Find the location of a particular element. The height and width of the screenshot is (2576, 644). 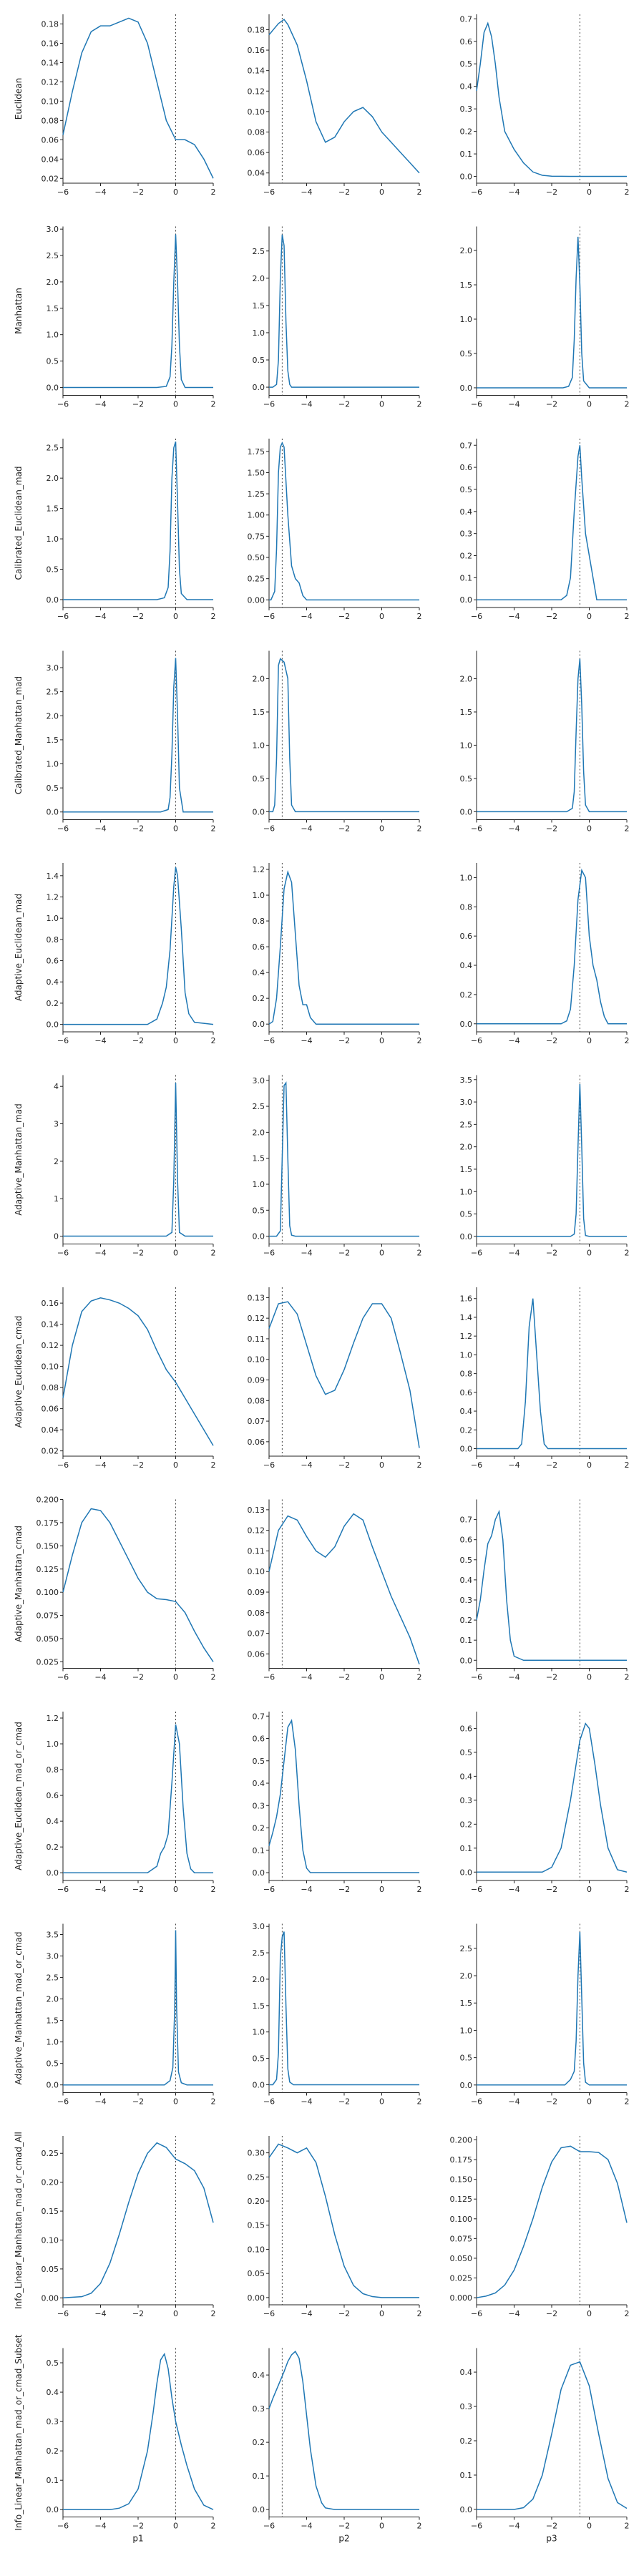

y-tick-label: 3.5 is located at coordinates (466, 1080).